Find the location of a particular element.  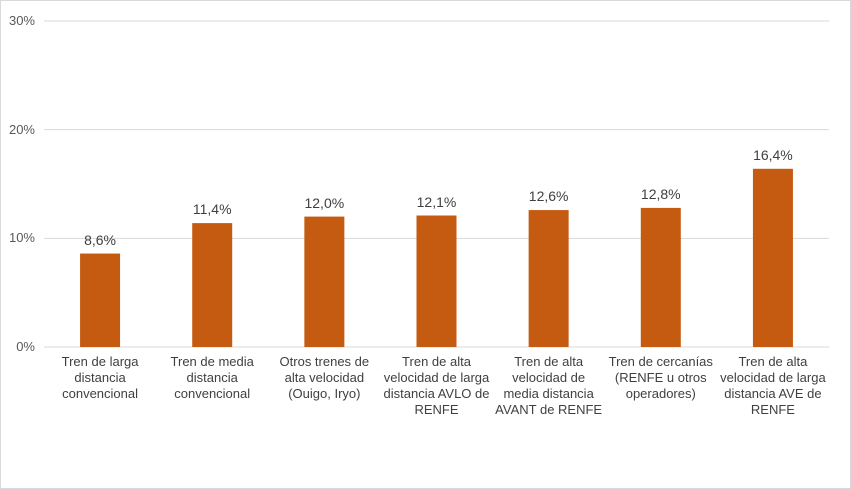

data-label: 8,6% is located at coordinates (100, 239).